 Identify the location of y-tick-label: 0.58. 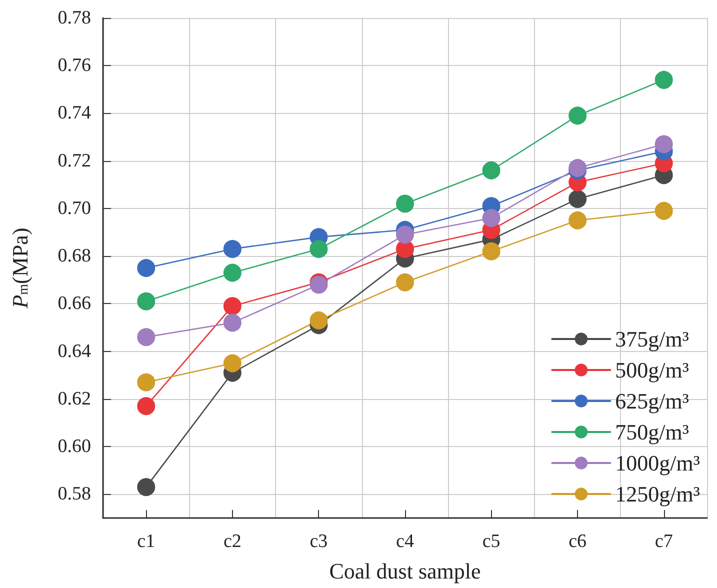
(74, 494).